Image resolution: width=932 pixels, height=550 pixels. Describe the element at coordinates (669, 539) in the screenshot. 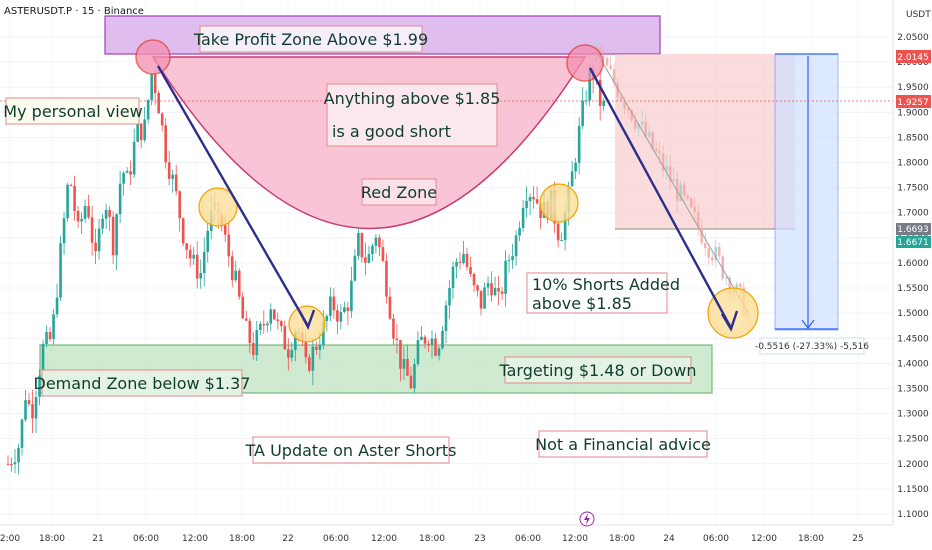

I see `x-tick-label: 24` at that location.